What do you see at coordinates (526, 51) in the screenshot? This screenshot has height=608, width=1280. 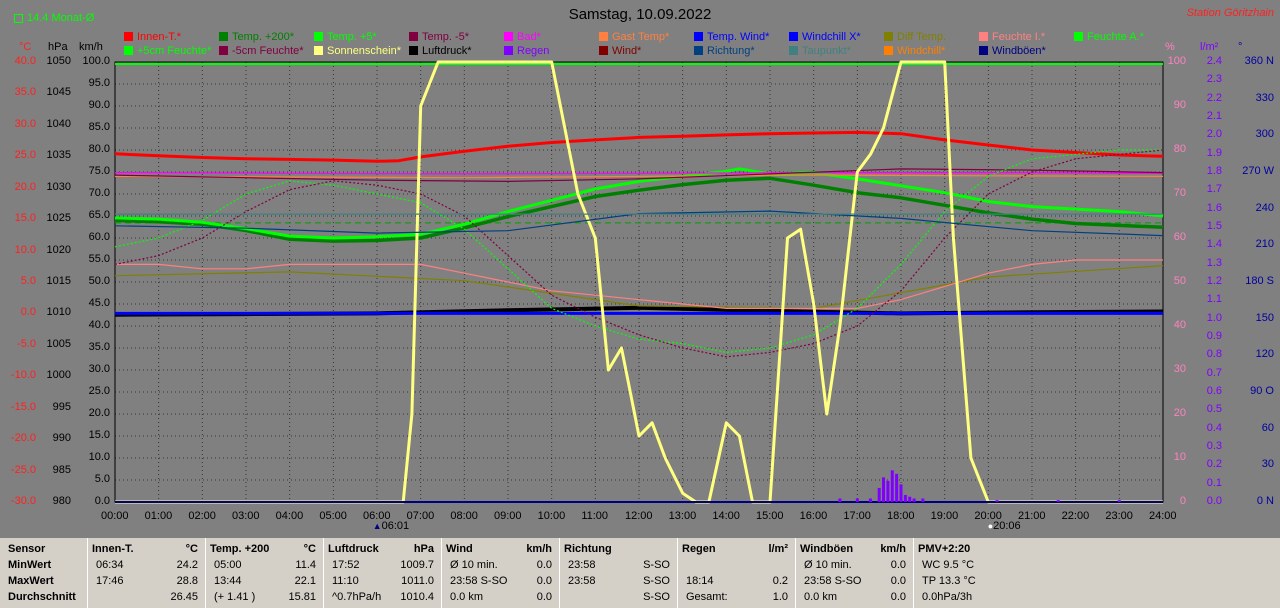 I see `legend-item: Regen` at bounding box center [526, 51].